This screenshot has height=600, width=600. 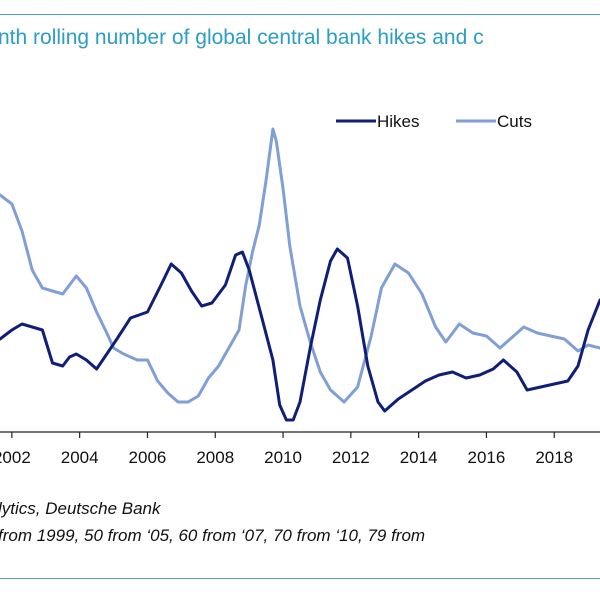 I want to click on legend-label-cuts: Cuts, so click(x=514, y=121).